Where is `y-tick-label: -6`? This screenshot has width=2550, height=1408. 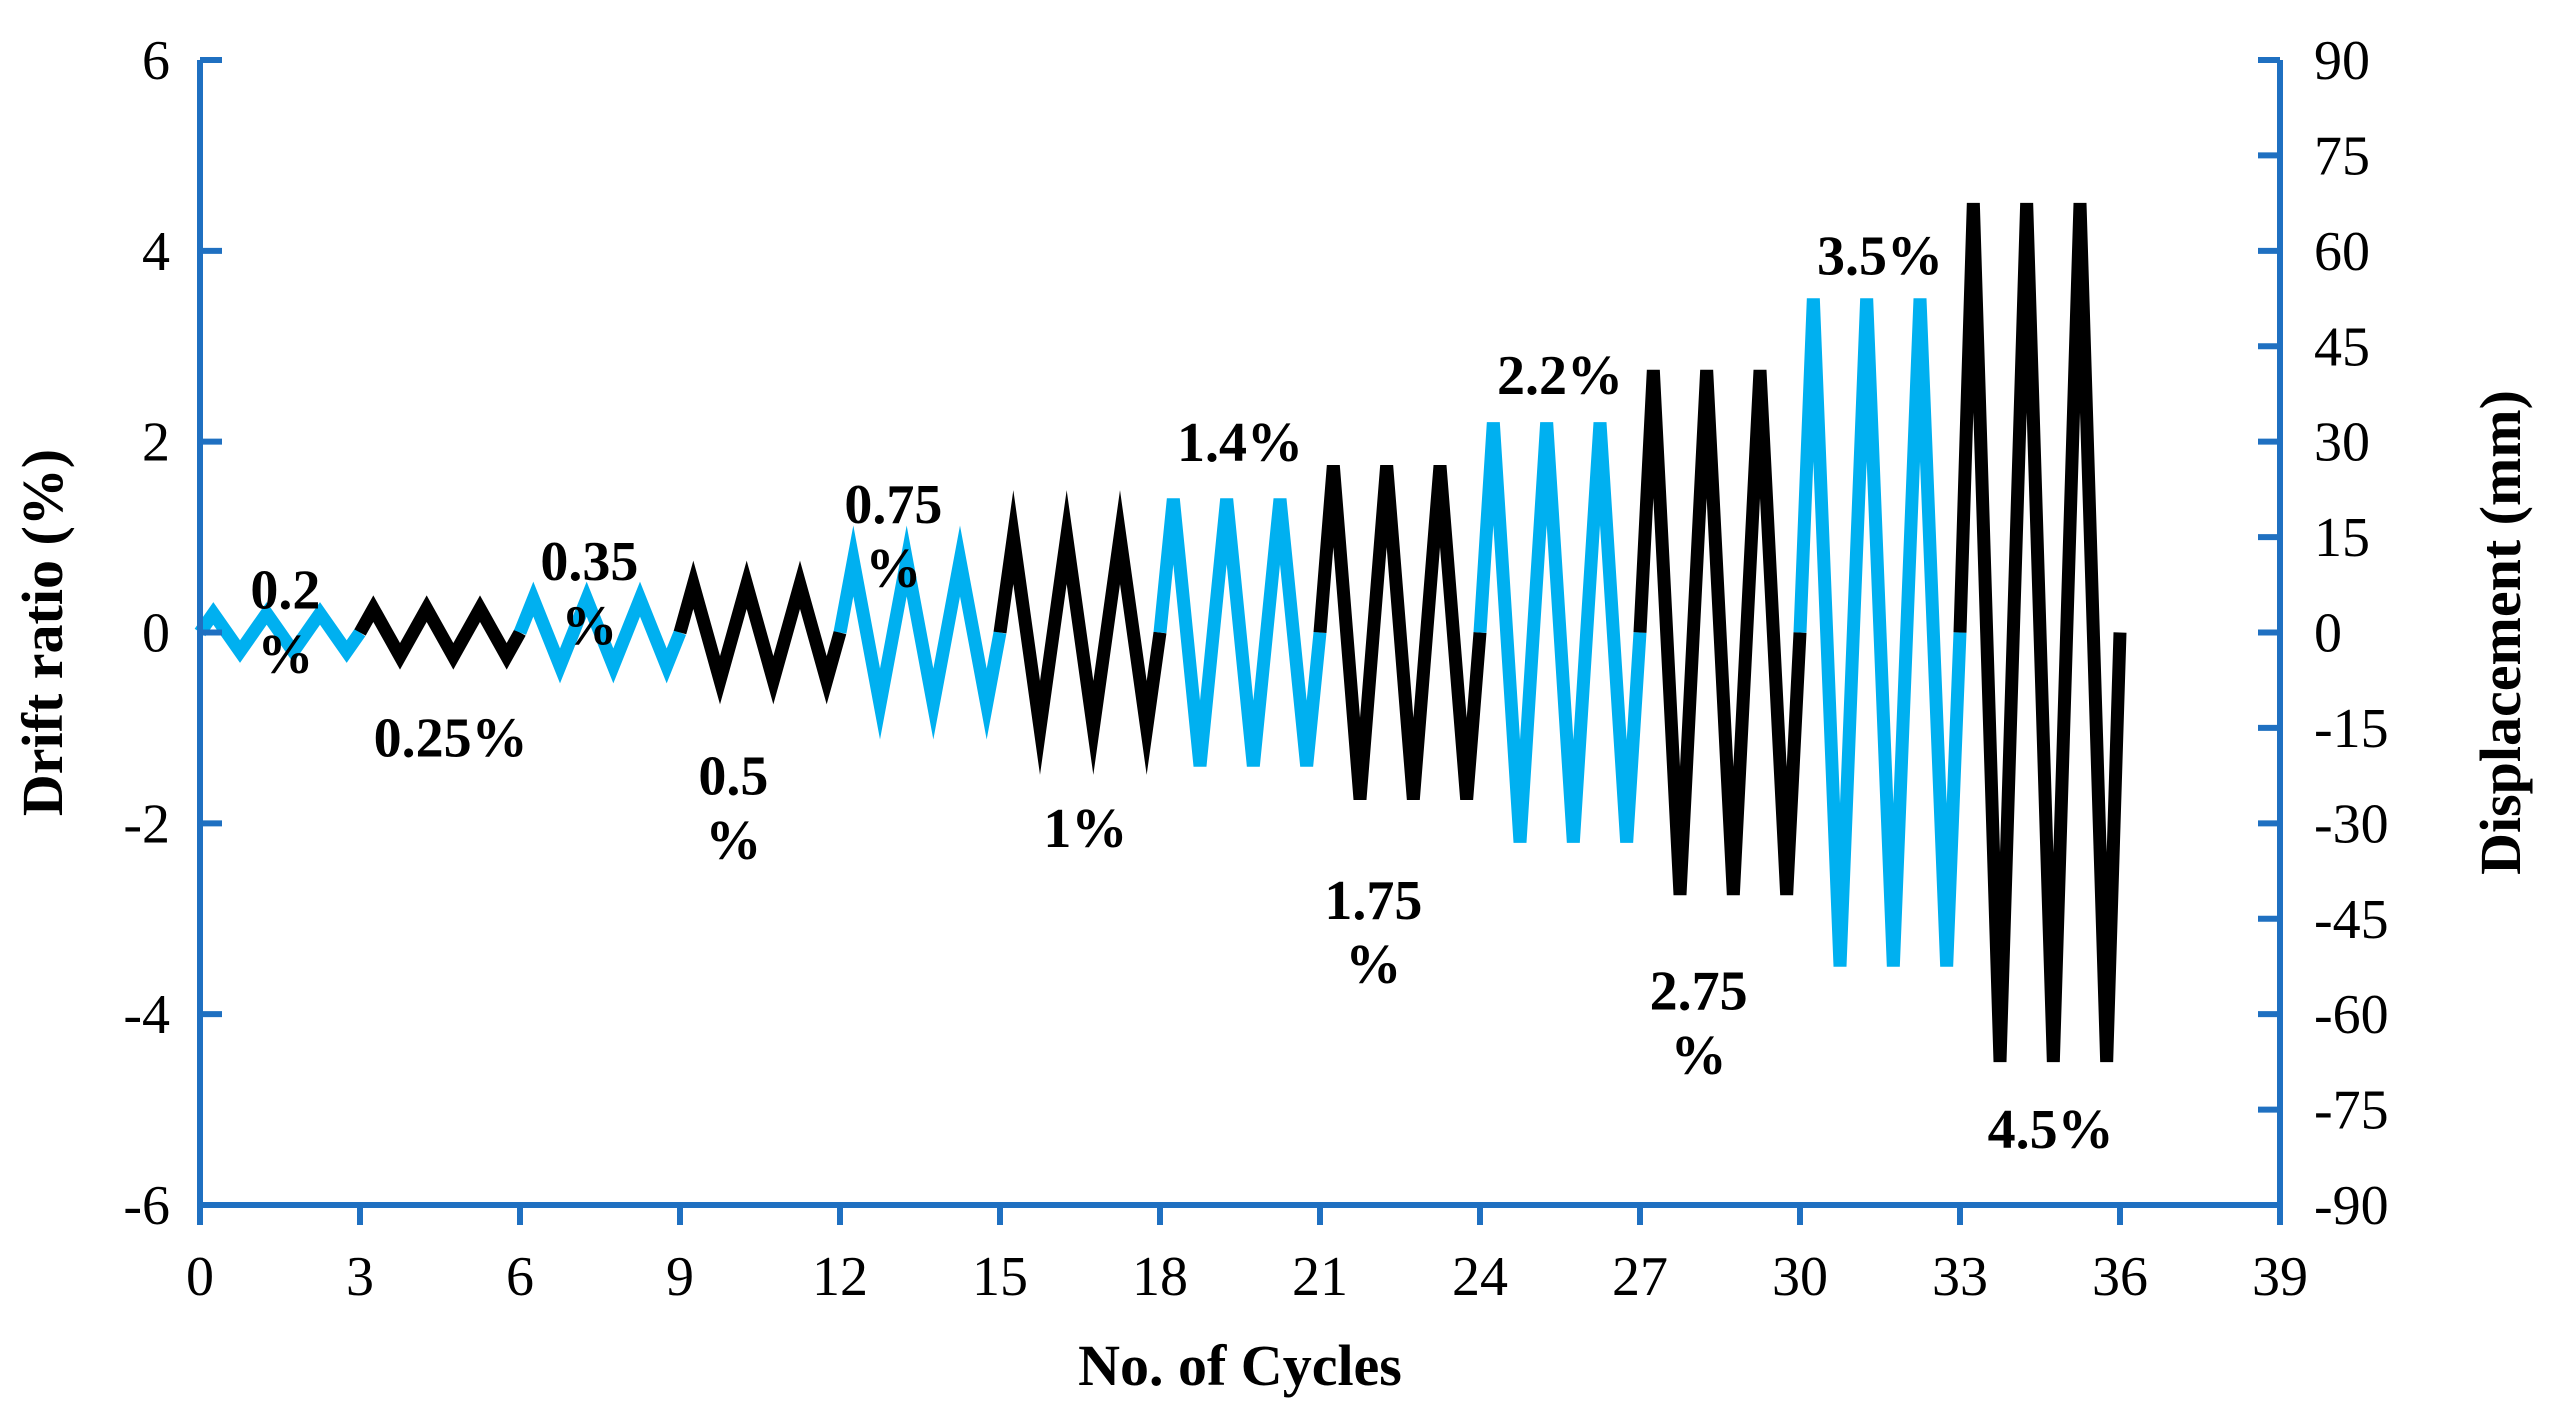 y-tick-label: -6 is located at coordinates (146, 1206).